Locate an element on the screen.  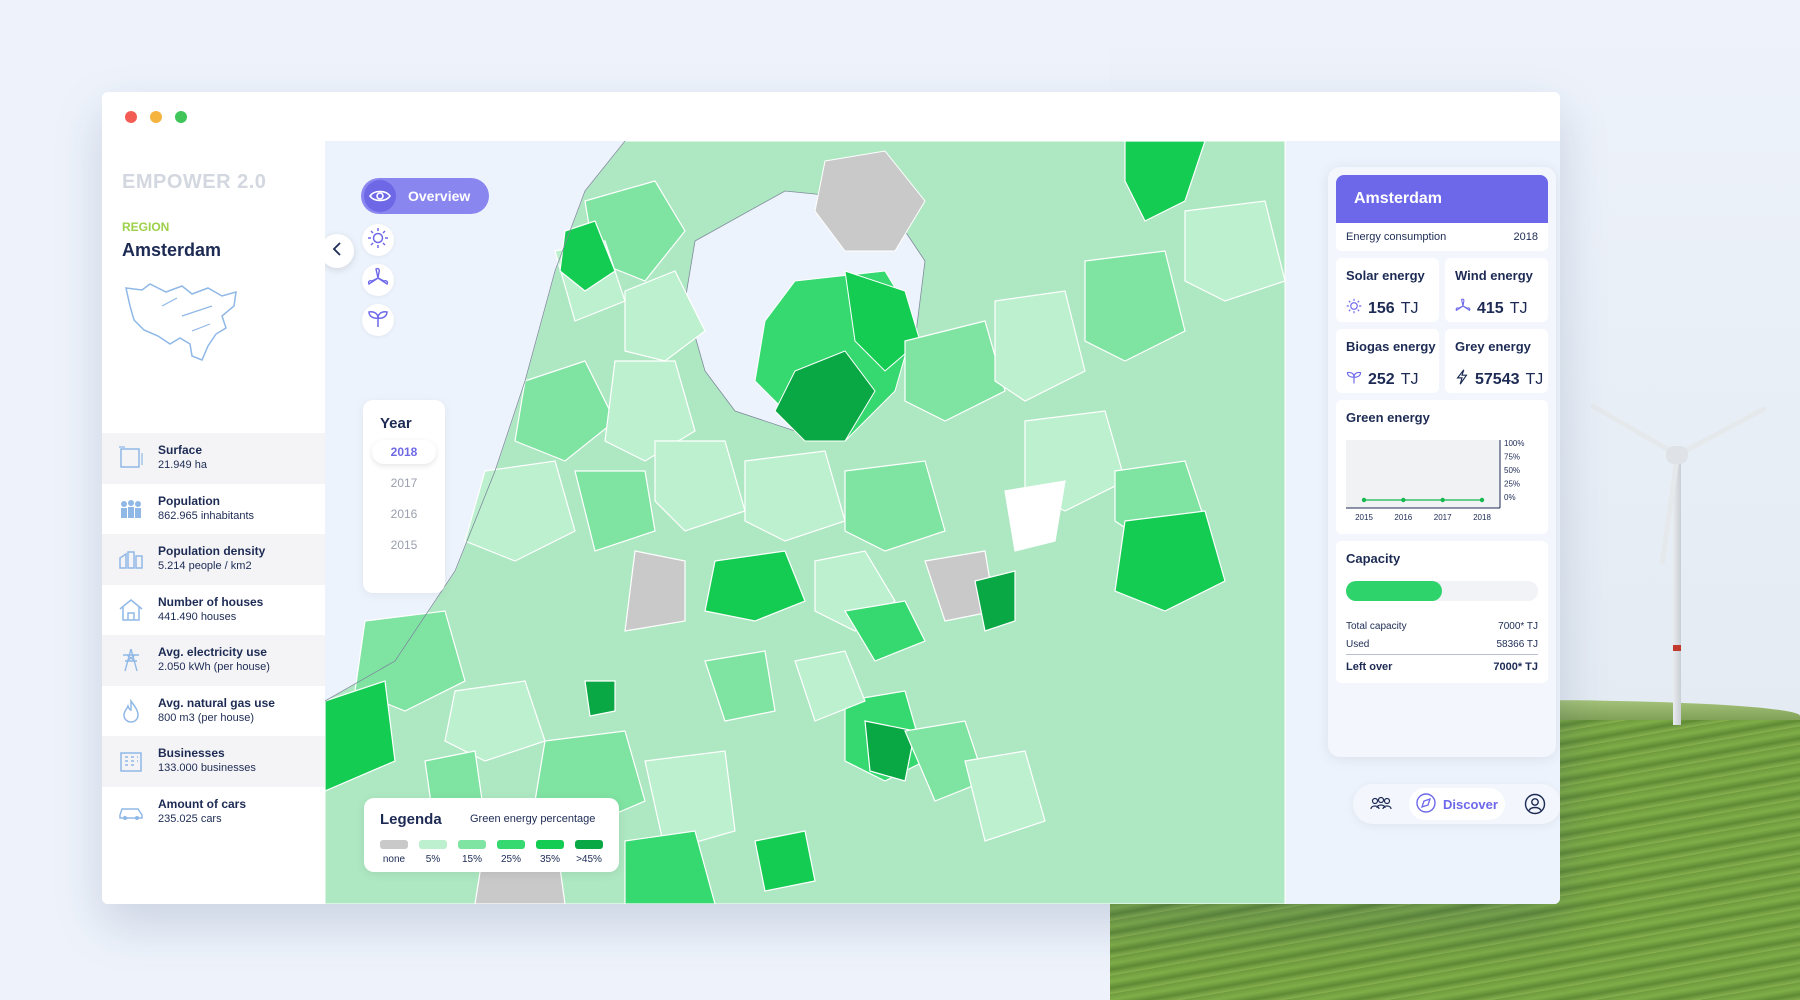
stat-value: 800 m3 (per house) is located at coordinates (206, 717).